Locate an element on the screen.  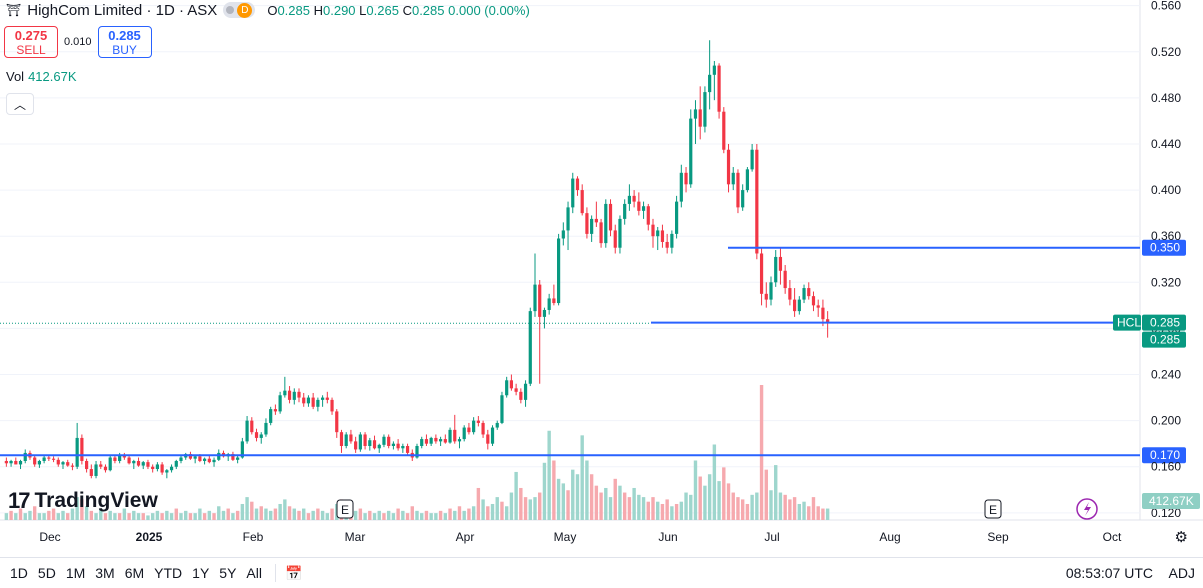
symbol-logo-icon: ⛩ is located at coordinates (14, 10).